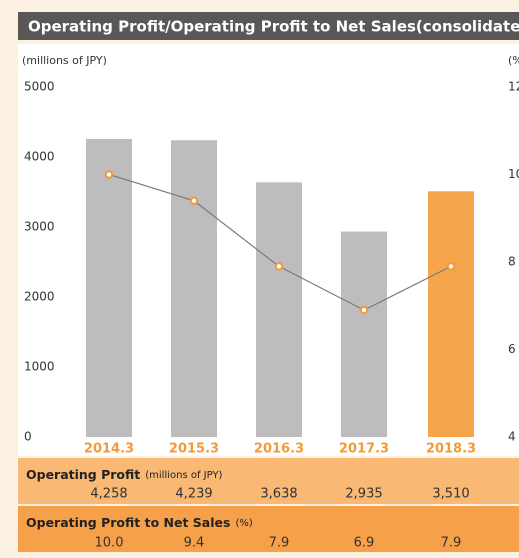 Image resolution: width=519 pixels, height=558 pixels. What do you see at coordinates (512, 349) in the screenshot?
I see `y2-tick-label: 6` at bounding box center [512, 349].